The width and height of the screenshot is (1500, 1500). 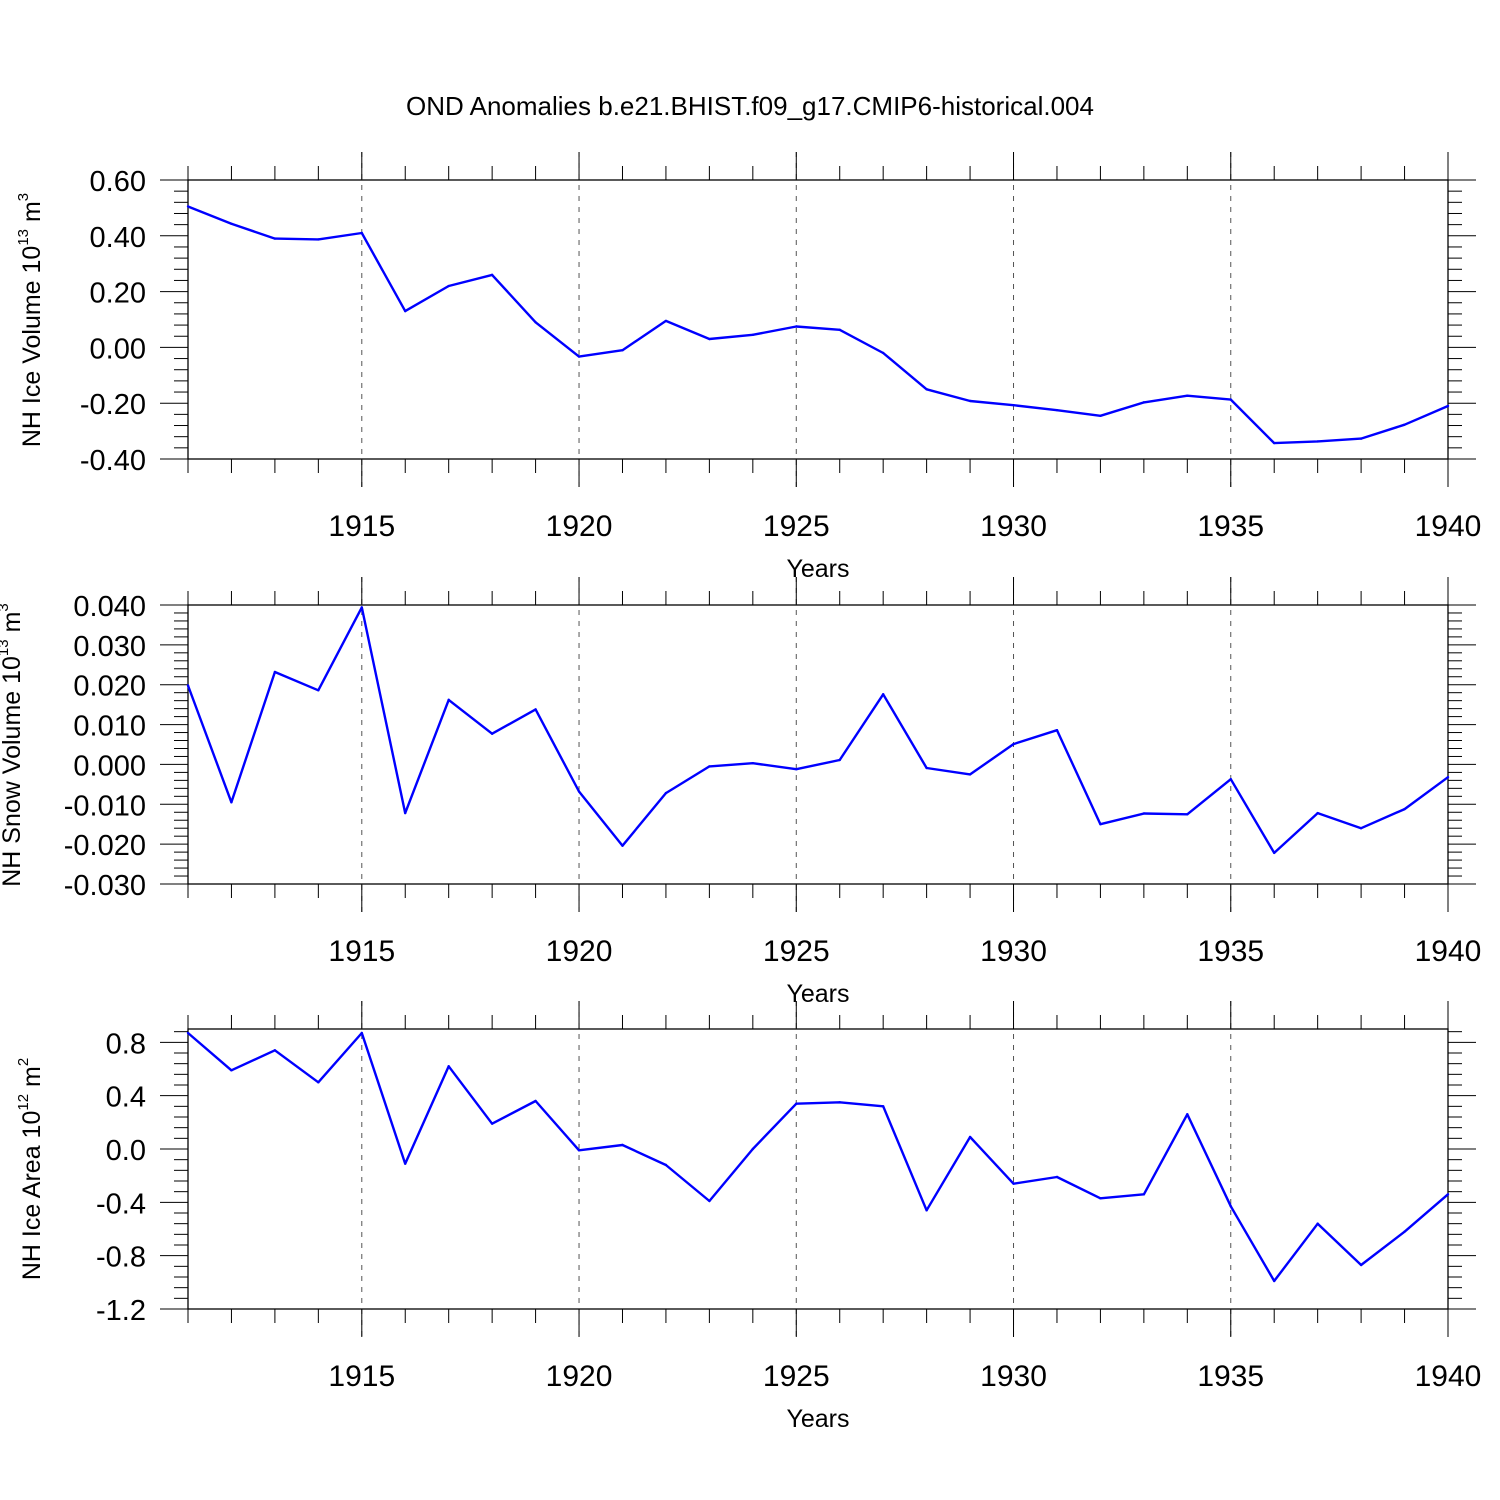 What do you see at coordinates (126, 1151) in the screenshot?
I see `y-tick-label: 0.0` at bounding box center [126, 1151].